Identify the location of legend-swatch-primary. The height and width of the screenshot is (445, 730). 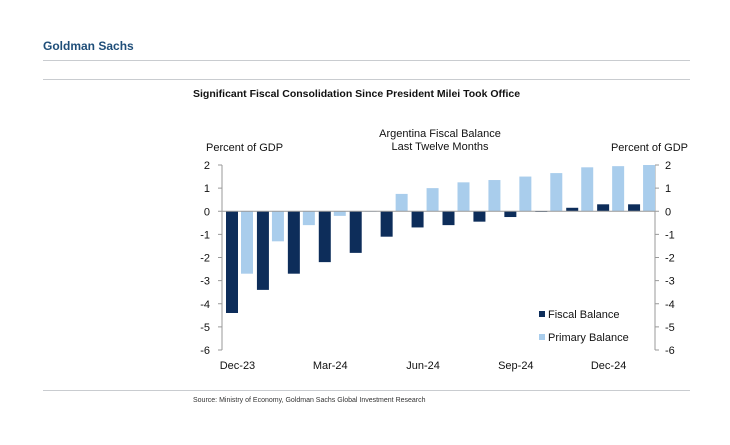
(542, 337).